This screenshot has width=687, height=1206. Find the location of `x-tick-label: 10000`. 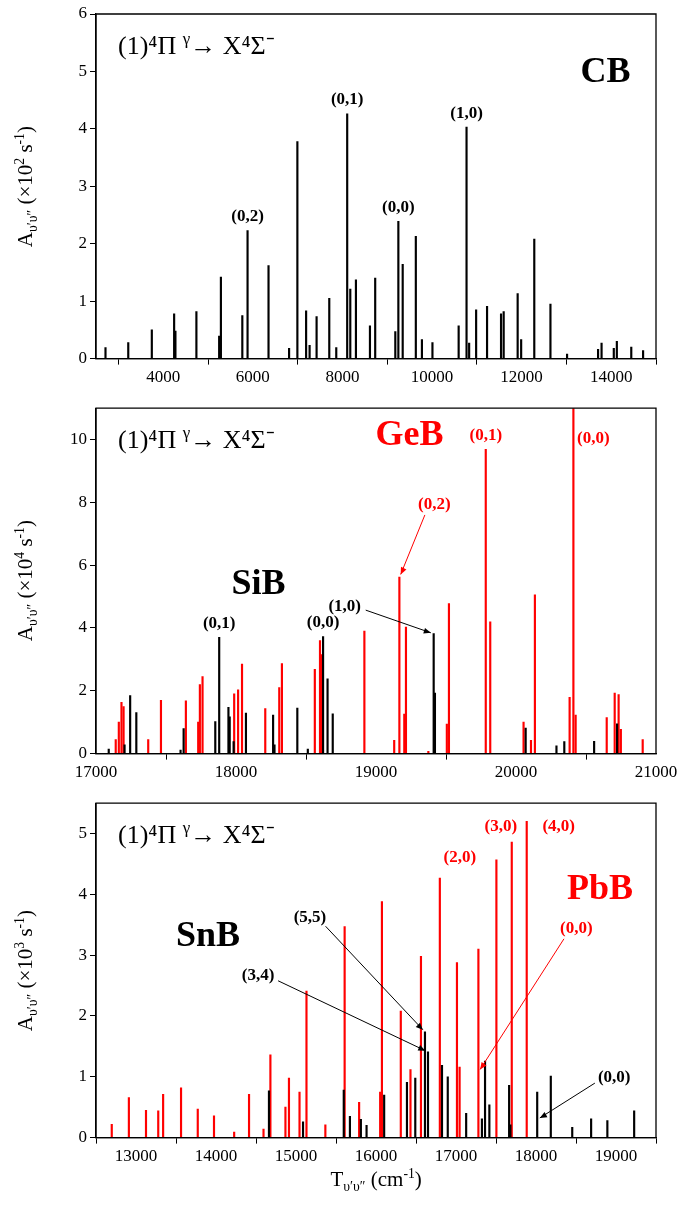

x-tick-label: 10000 is located at coordinates (432, 377).